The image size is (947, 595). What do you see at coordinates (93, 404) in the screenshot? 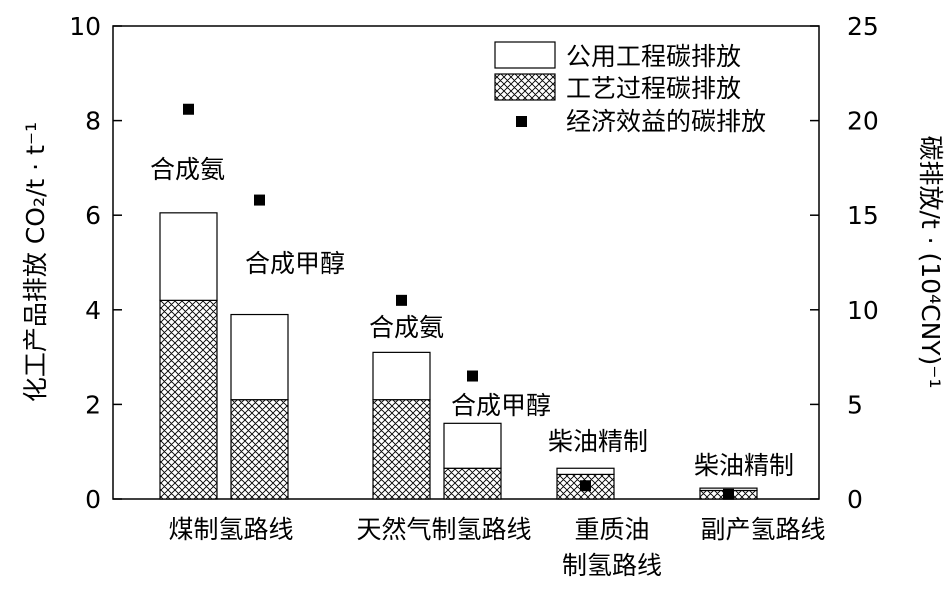
I see `y-left-tick-label: 2` at bounding box center [93, 404].